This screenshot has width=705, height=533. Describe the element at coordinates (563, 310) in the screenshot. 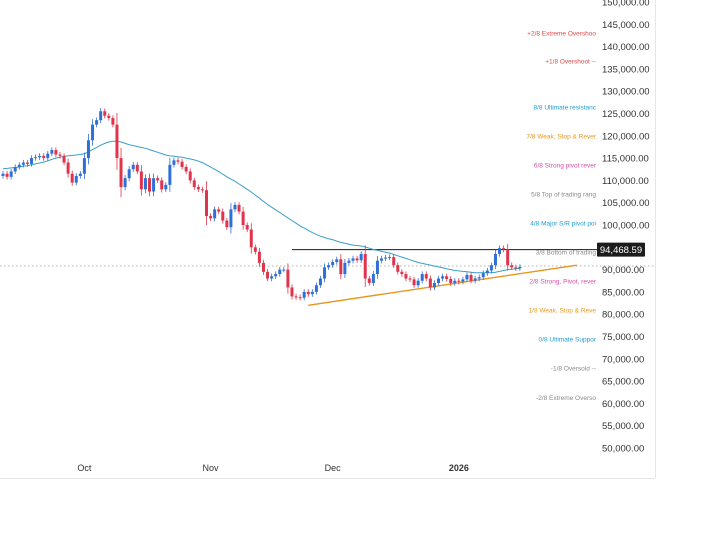

I see `murrey-level-label: 1/8 Weak, Stop & Reve` at that location.